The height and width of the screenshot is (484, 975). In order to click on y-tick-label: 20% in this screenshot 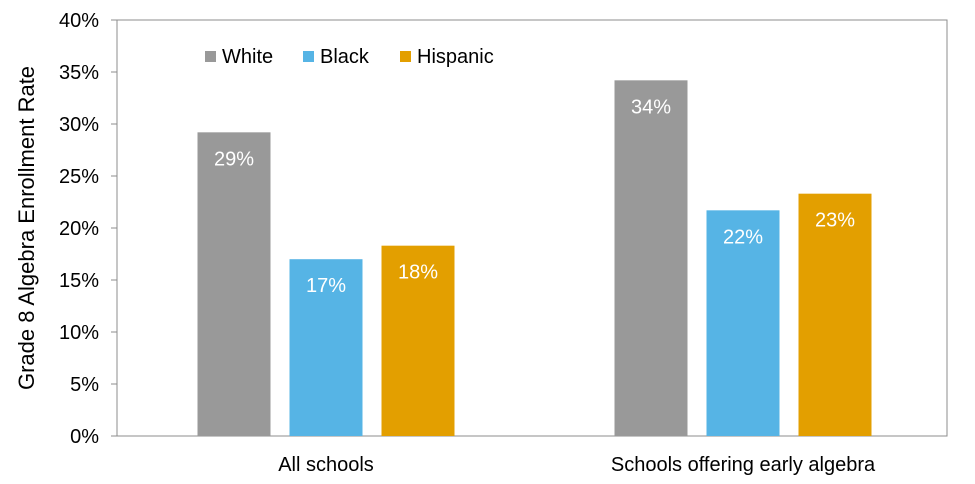, I will do `click(79, 229)`.